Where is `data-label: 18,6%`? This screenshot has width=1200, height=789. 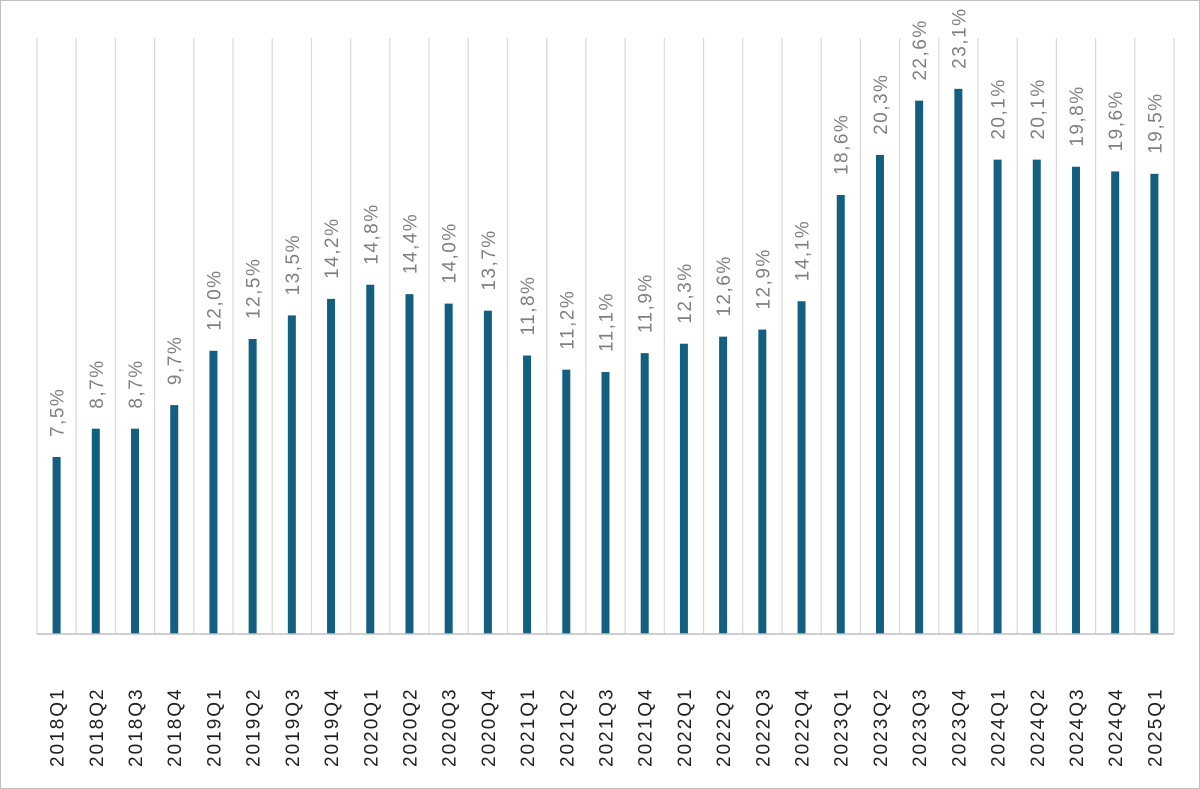
data-label: 18,6% is located at coordinates (842, 144).